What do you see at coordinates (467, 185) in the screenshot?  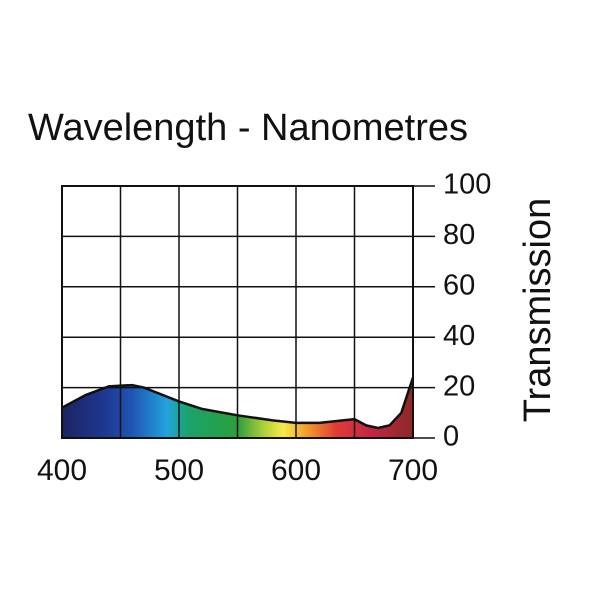 I see `y-tick-label: 100` at bounding box center [467, 185].